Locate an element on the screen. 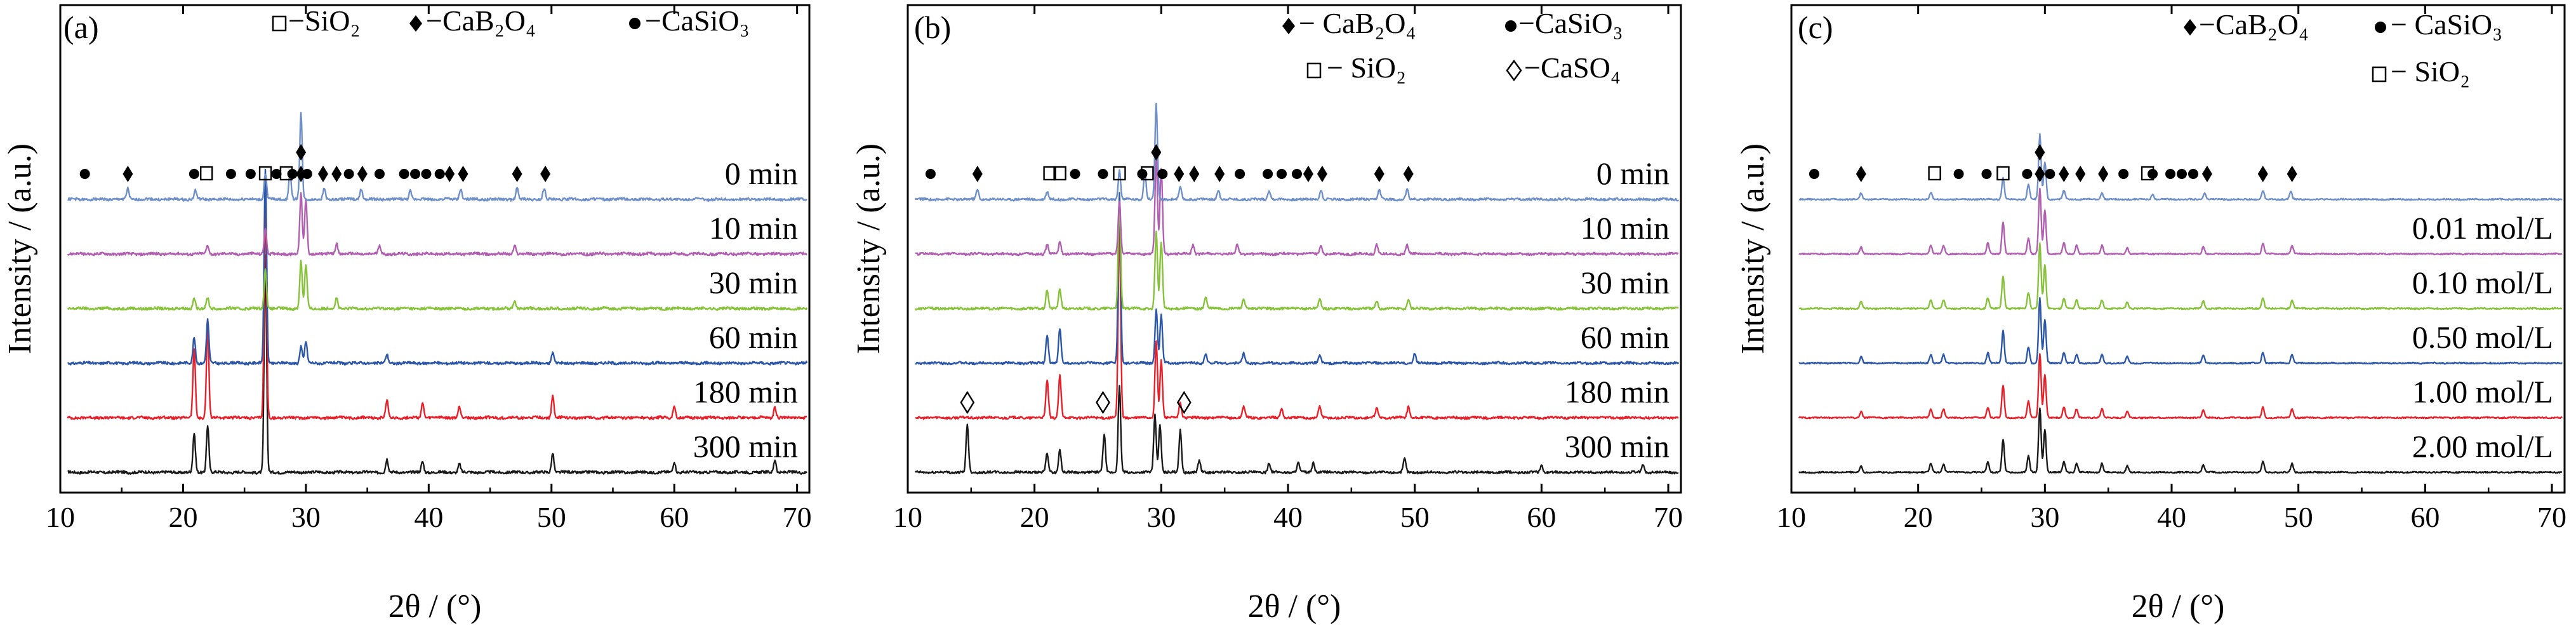 The image size is (2576, 631). panel-c-legend-label-0: −CaB₂O₄ is located at coordinates (2254, 25).